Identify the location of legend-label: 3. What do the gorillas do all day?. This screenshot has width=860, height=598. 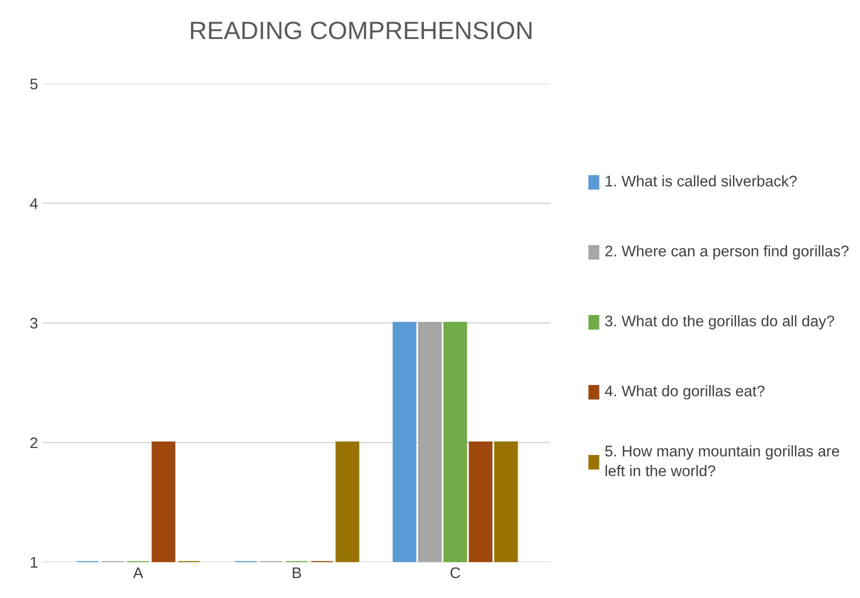
(719, 322).